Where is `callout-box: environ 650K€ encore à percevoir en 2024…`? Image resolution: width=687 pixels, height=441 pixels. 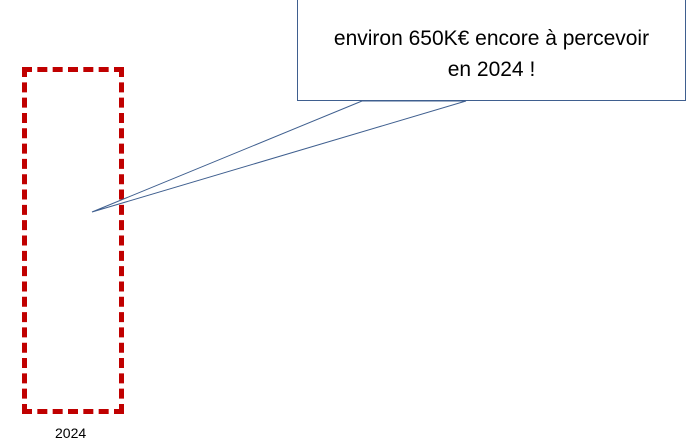
callout-box: environ 650K€ encore à percevoir en 2024… is located at coordinates (491, 50).